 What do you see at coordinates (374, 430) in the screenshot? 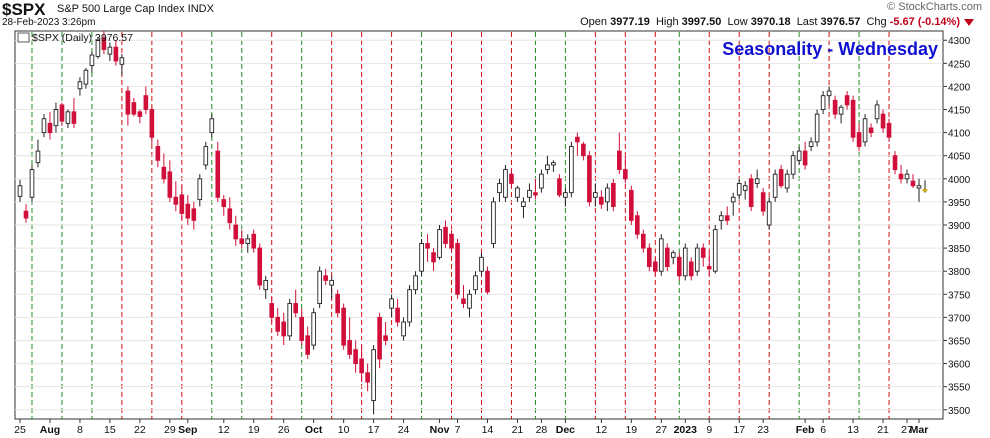
I see `x-tick-label: 17` at bounding box center [374, 430].